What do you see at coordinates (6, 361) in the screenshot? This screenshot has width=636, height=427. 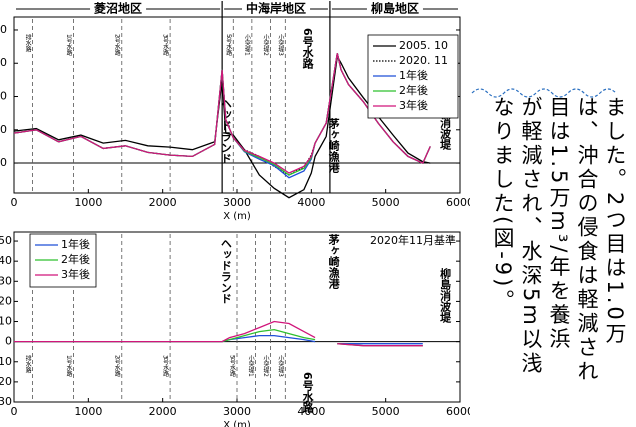 I see `y-tick-label: -10` at bounding box center [6, 361].